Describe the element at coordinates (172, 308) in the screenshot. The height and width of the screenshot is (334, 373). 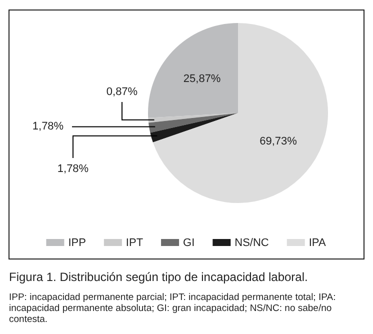
I see `text: IPP: incapacidad permanente parcial; IPT: incapacidad permanente total; IPA: incapacidad permanente absoluta; GI: gran incapacidad; NS/NC: no sabe/no contesta.` at that location.